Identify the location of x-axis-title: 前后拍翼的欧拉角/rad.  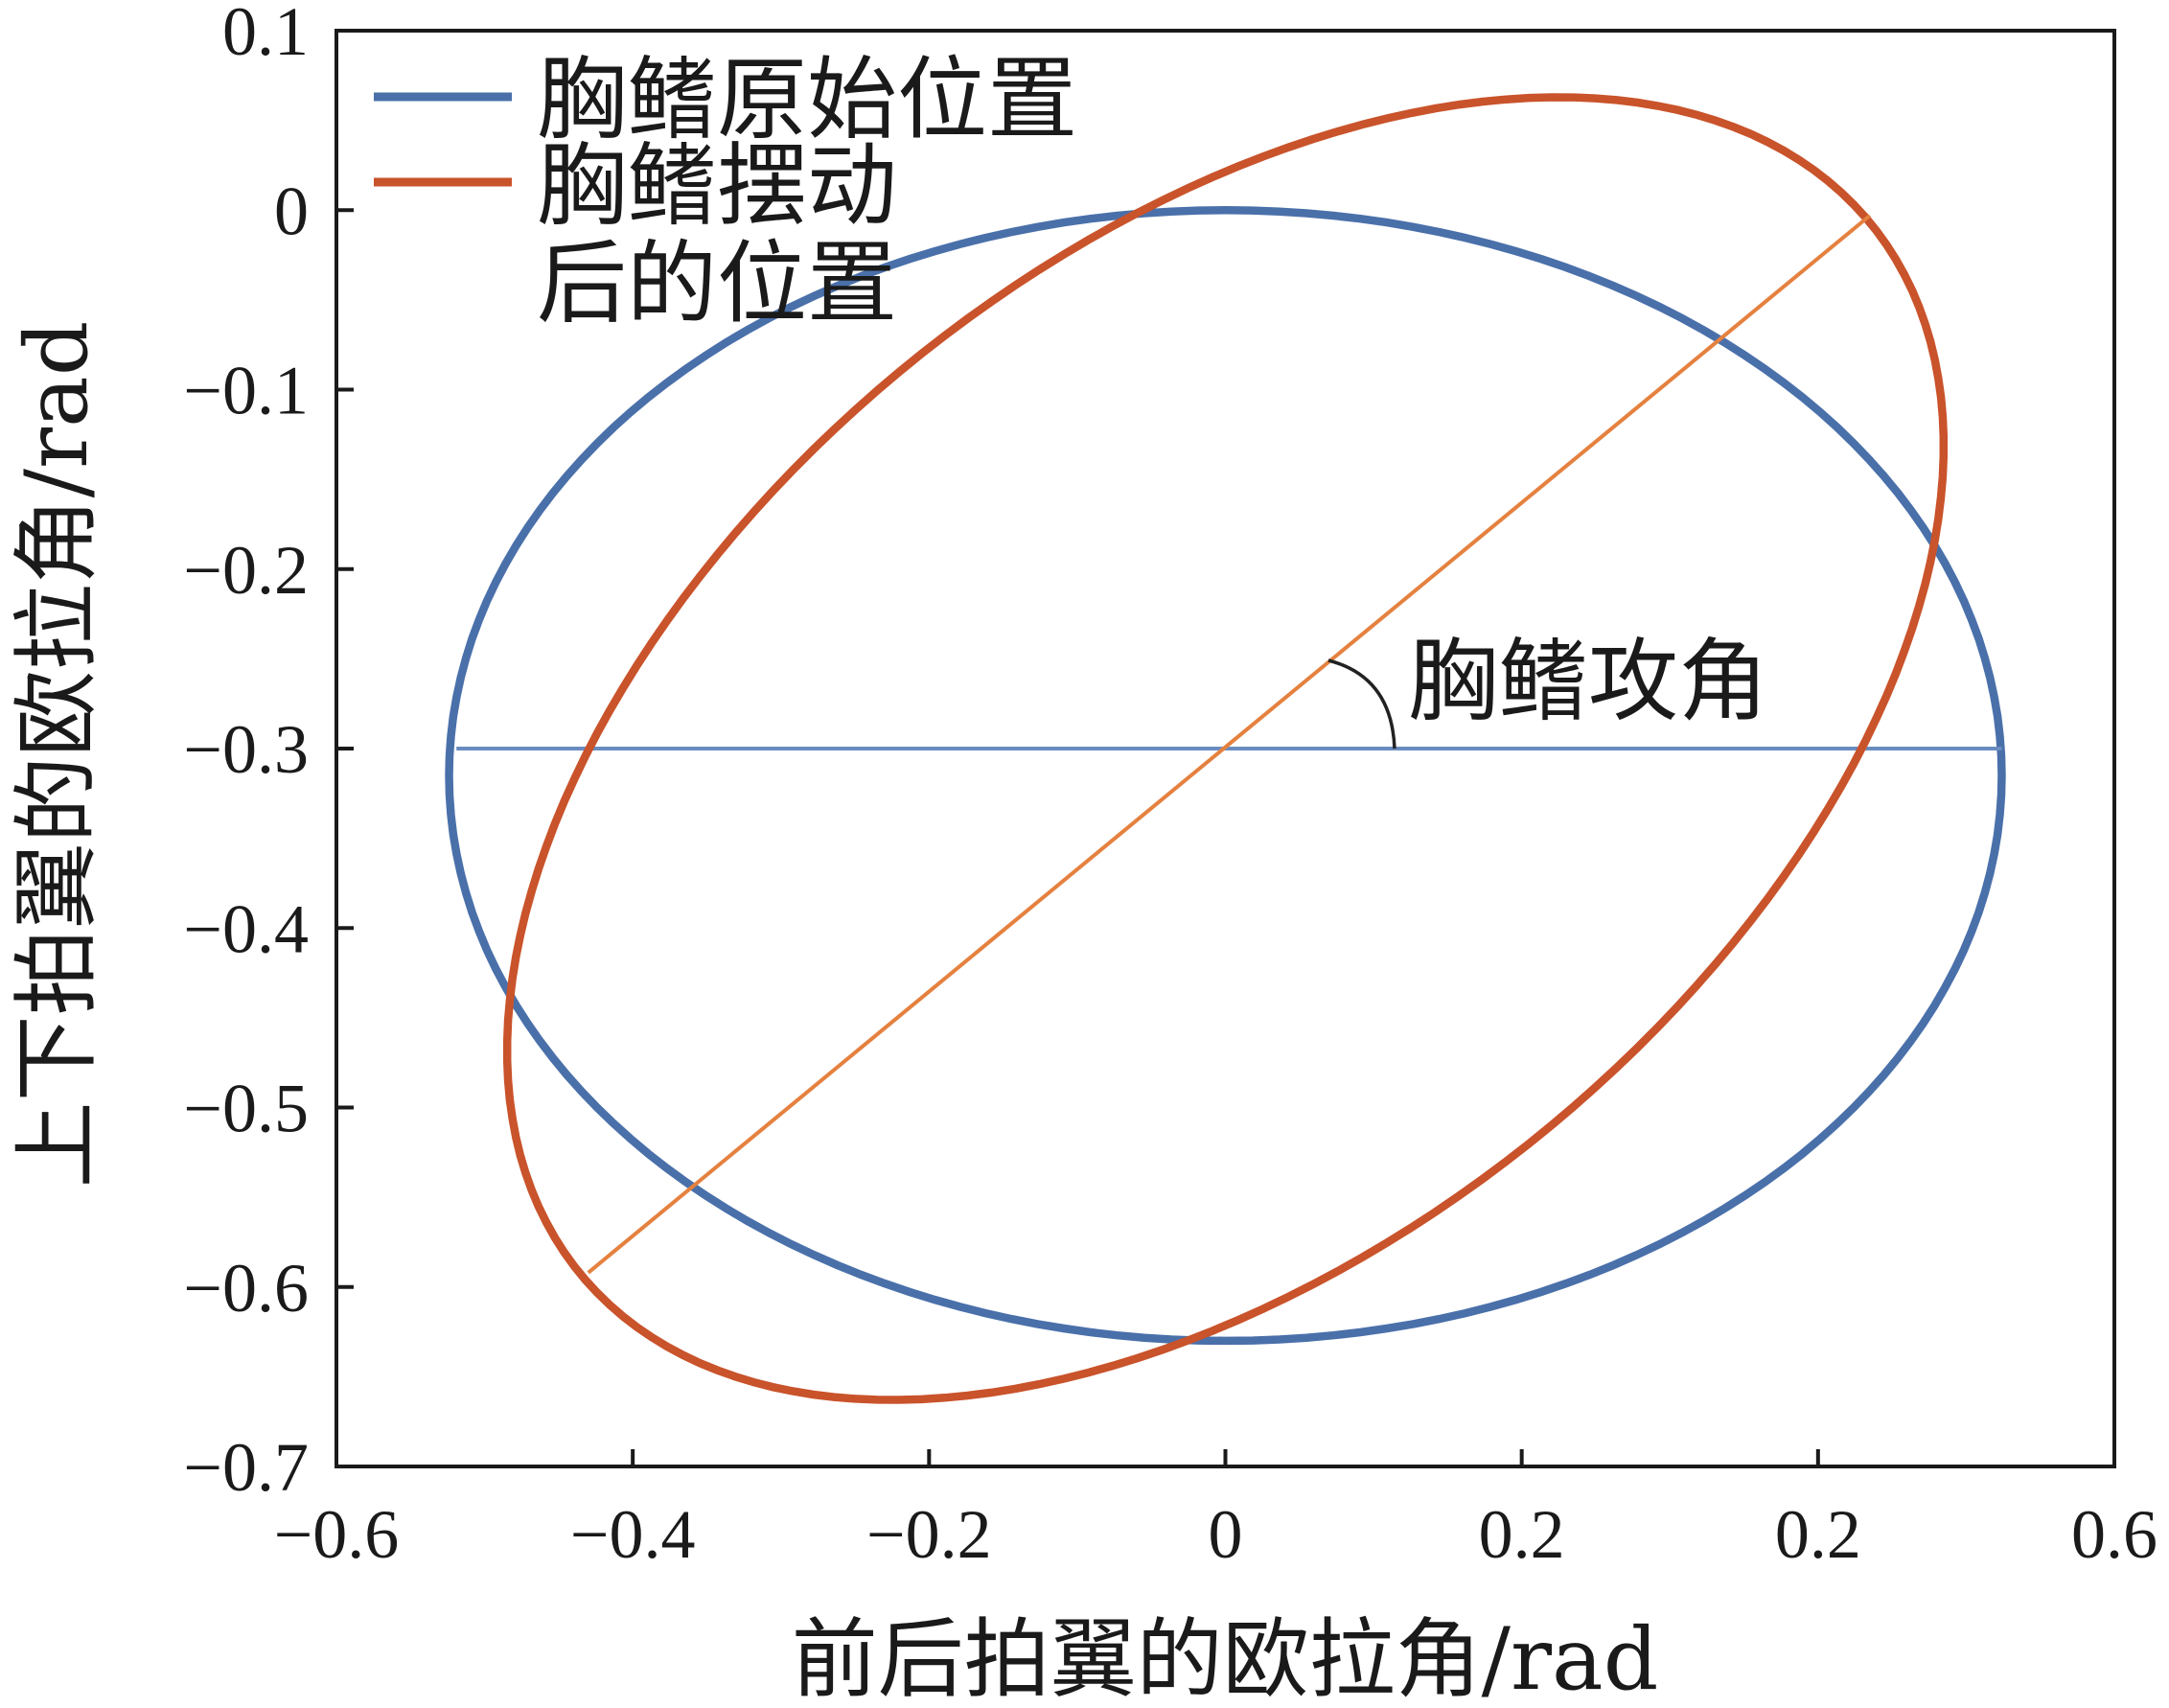
(1225, 1658).